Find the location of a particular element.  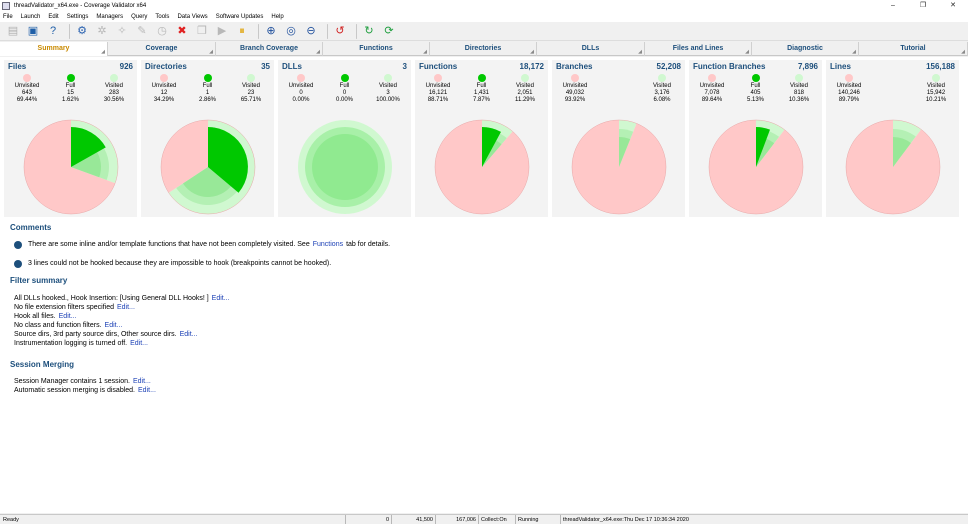

stat-count: 3,176 is located at coordinates (662, 93).